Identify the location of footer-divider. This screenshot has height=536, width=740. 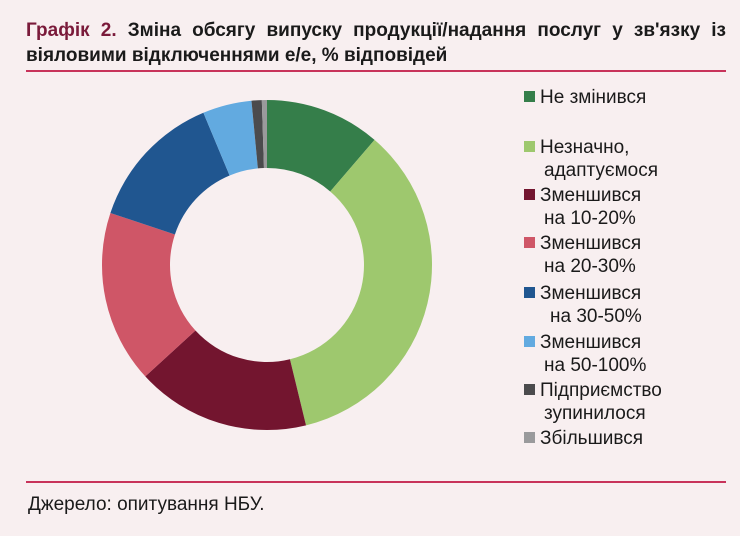
(376, 482).